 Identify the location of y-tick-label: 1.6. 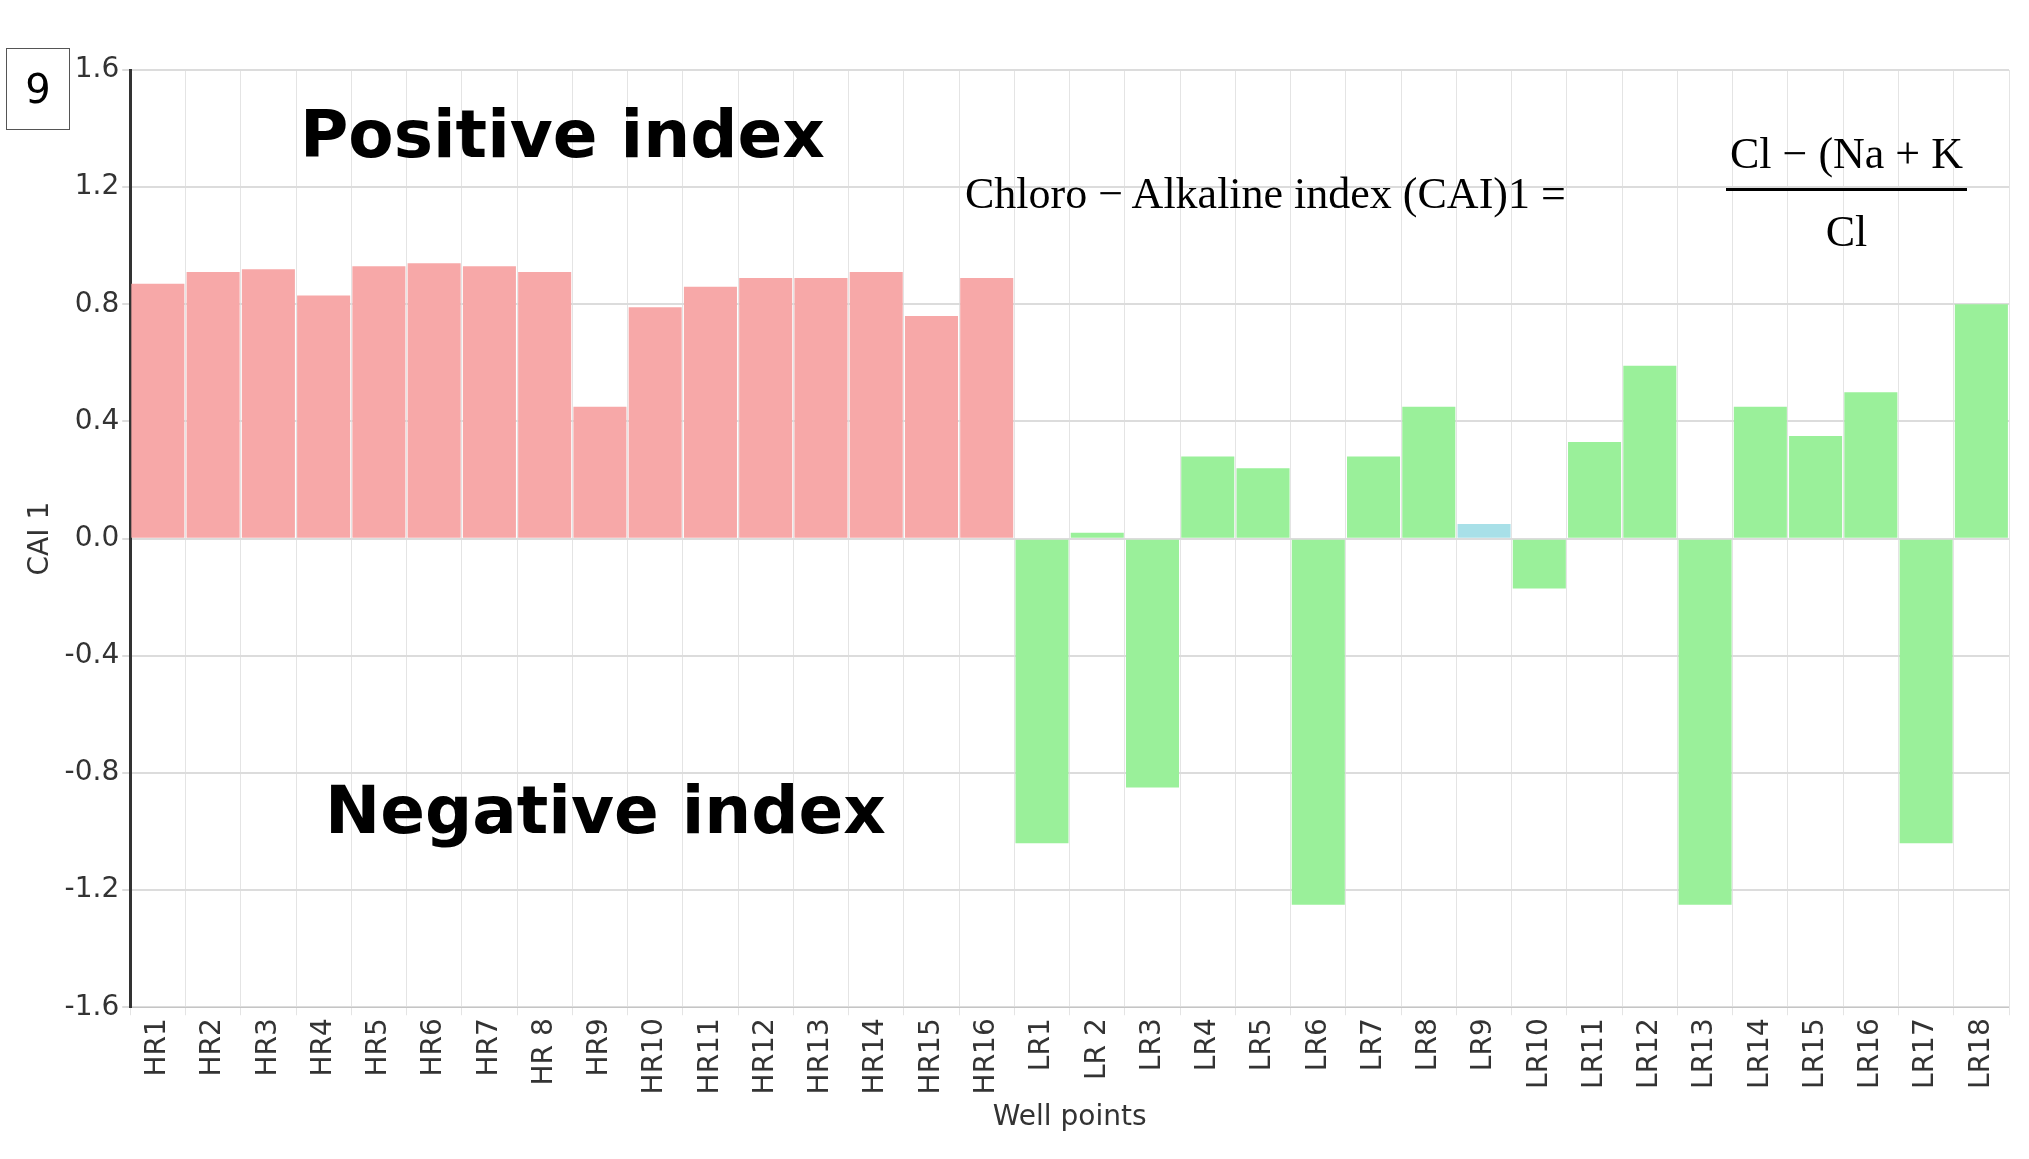
(97, 68).